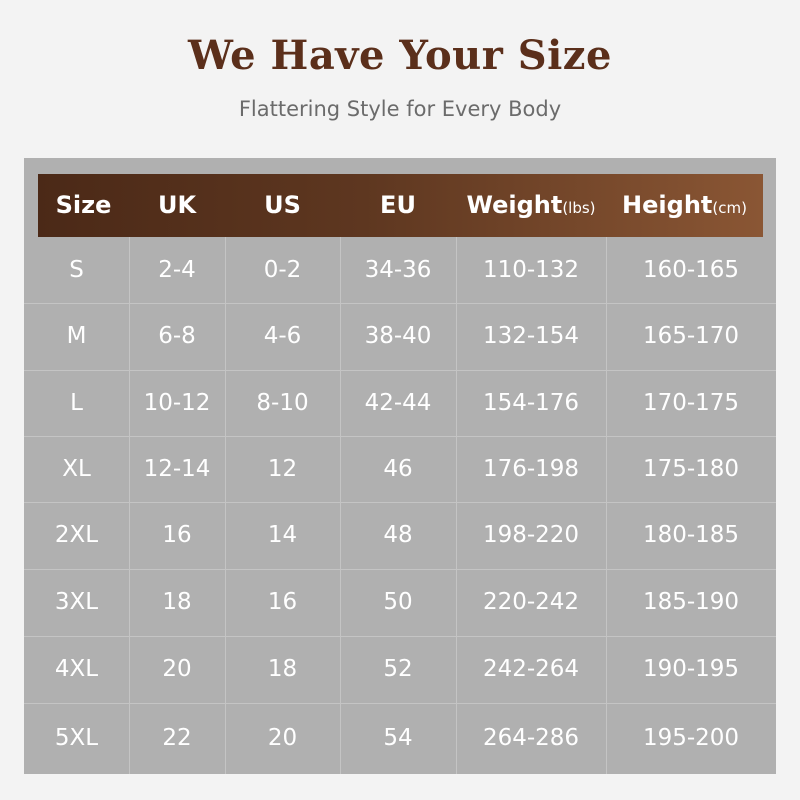 This screenshot has height=800, width=800. What do you see at coordinates (398, 738) in the screenshot?
I see `table-cell: 54` at bounding box center [398, 738].